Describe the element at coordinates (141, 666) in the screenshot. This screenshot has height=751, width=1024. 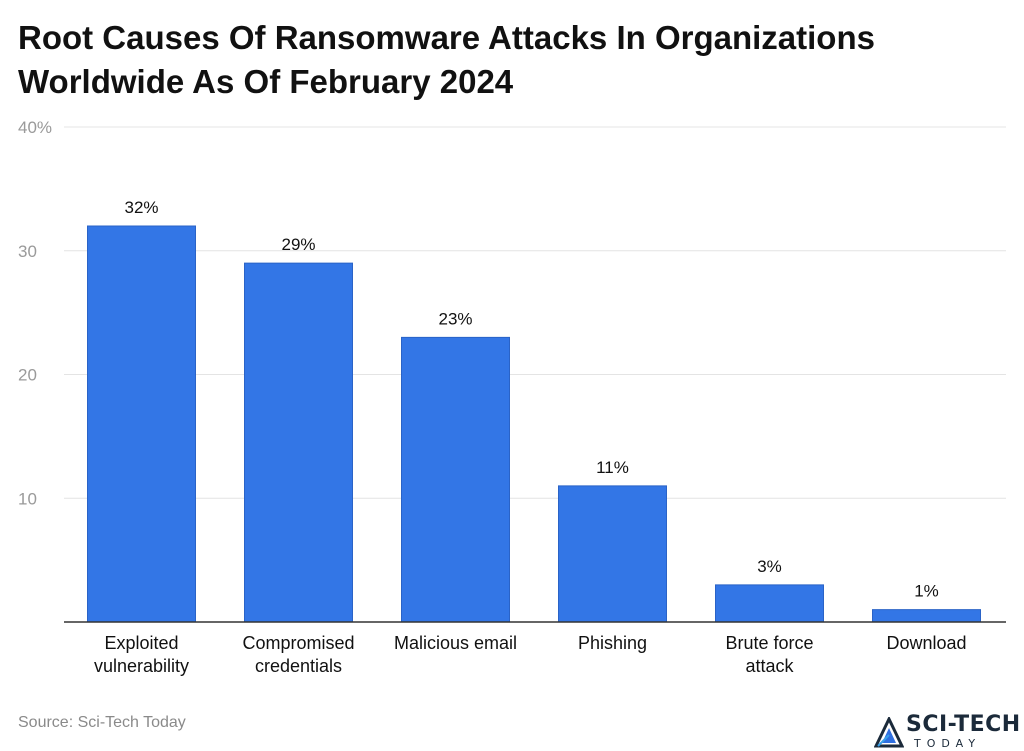
I see `x-tick-label: vulnerability` at that location.